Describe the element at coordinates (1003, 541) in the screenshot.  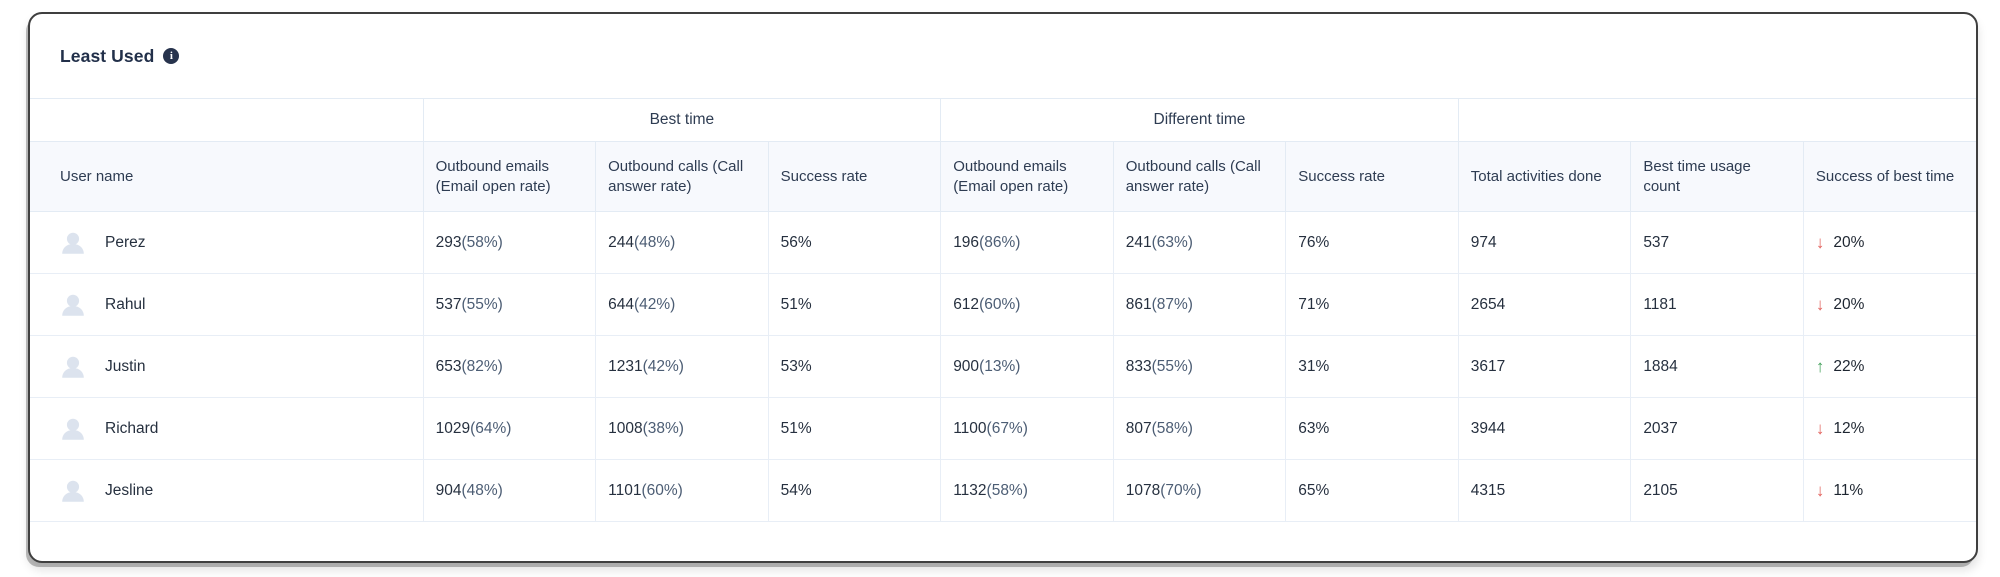
I see `card-footer-spacer` at that location.